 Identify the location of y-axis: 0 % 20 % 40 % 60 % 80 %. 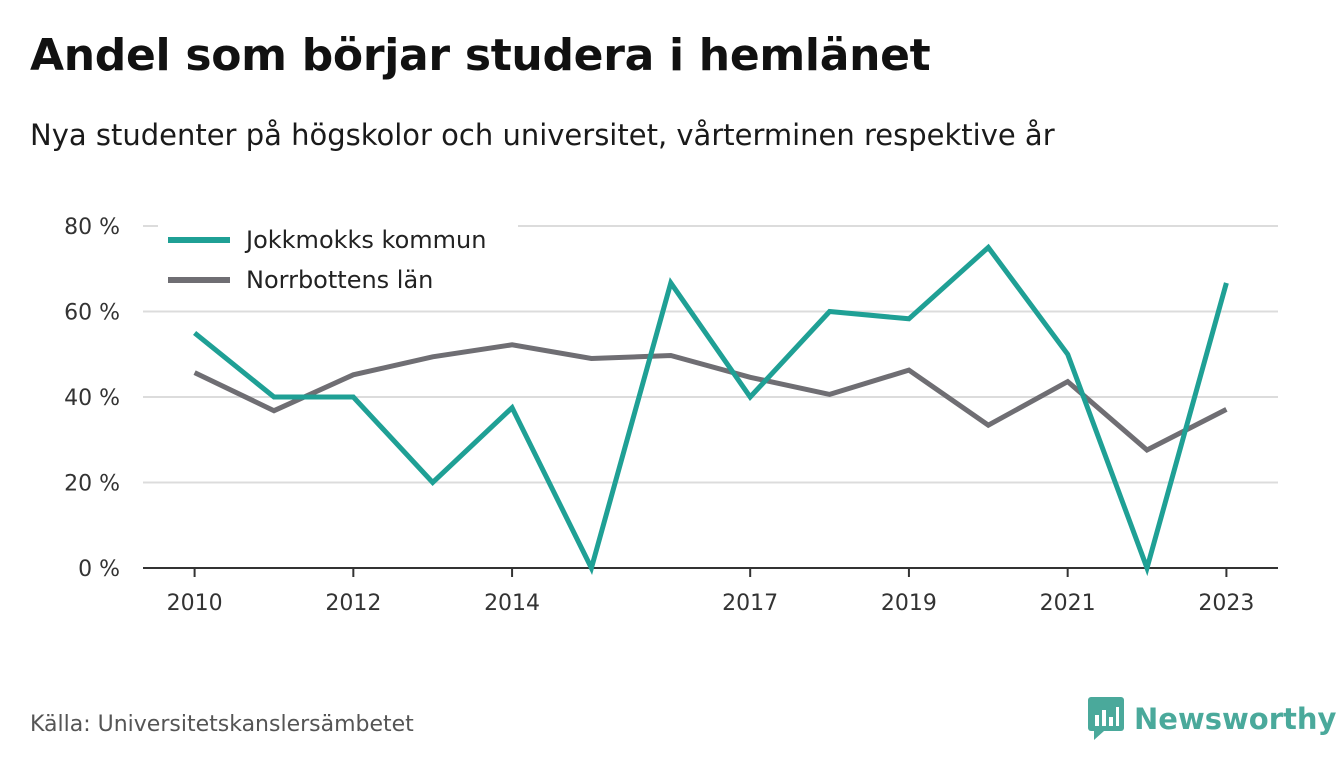
(92, 398).